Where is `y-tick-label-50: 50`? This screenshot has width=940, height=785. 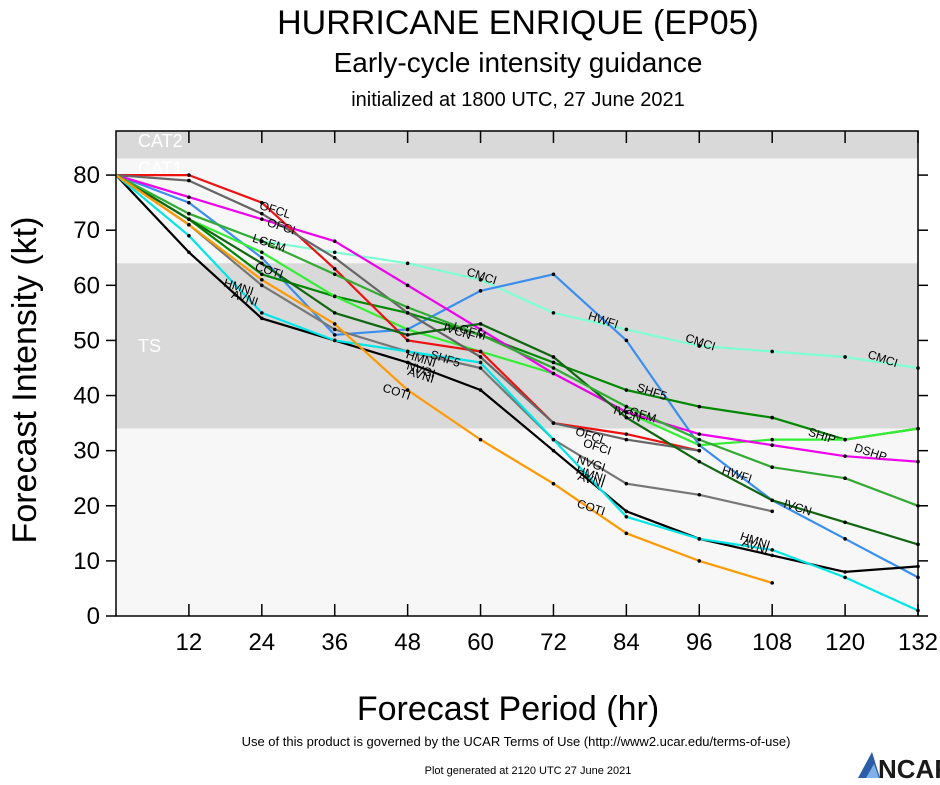
y-tick-label-50: 50 is located at coordinates (86, 340).